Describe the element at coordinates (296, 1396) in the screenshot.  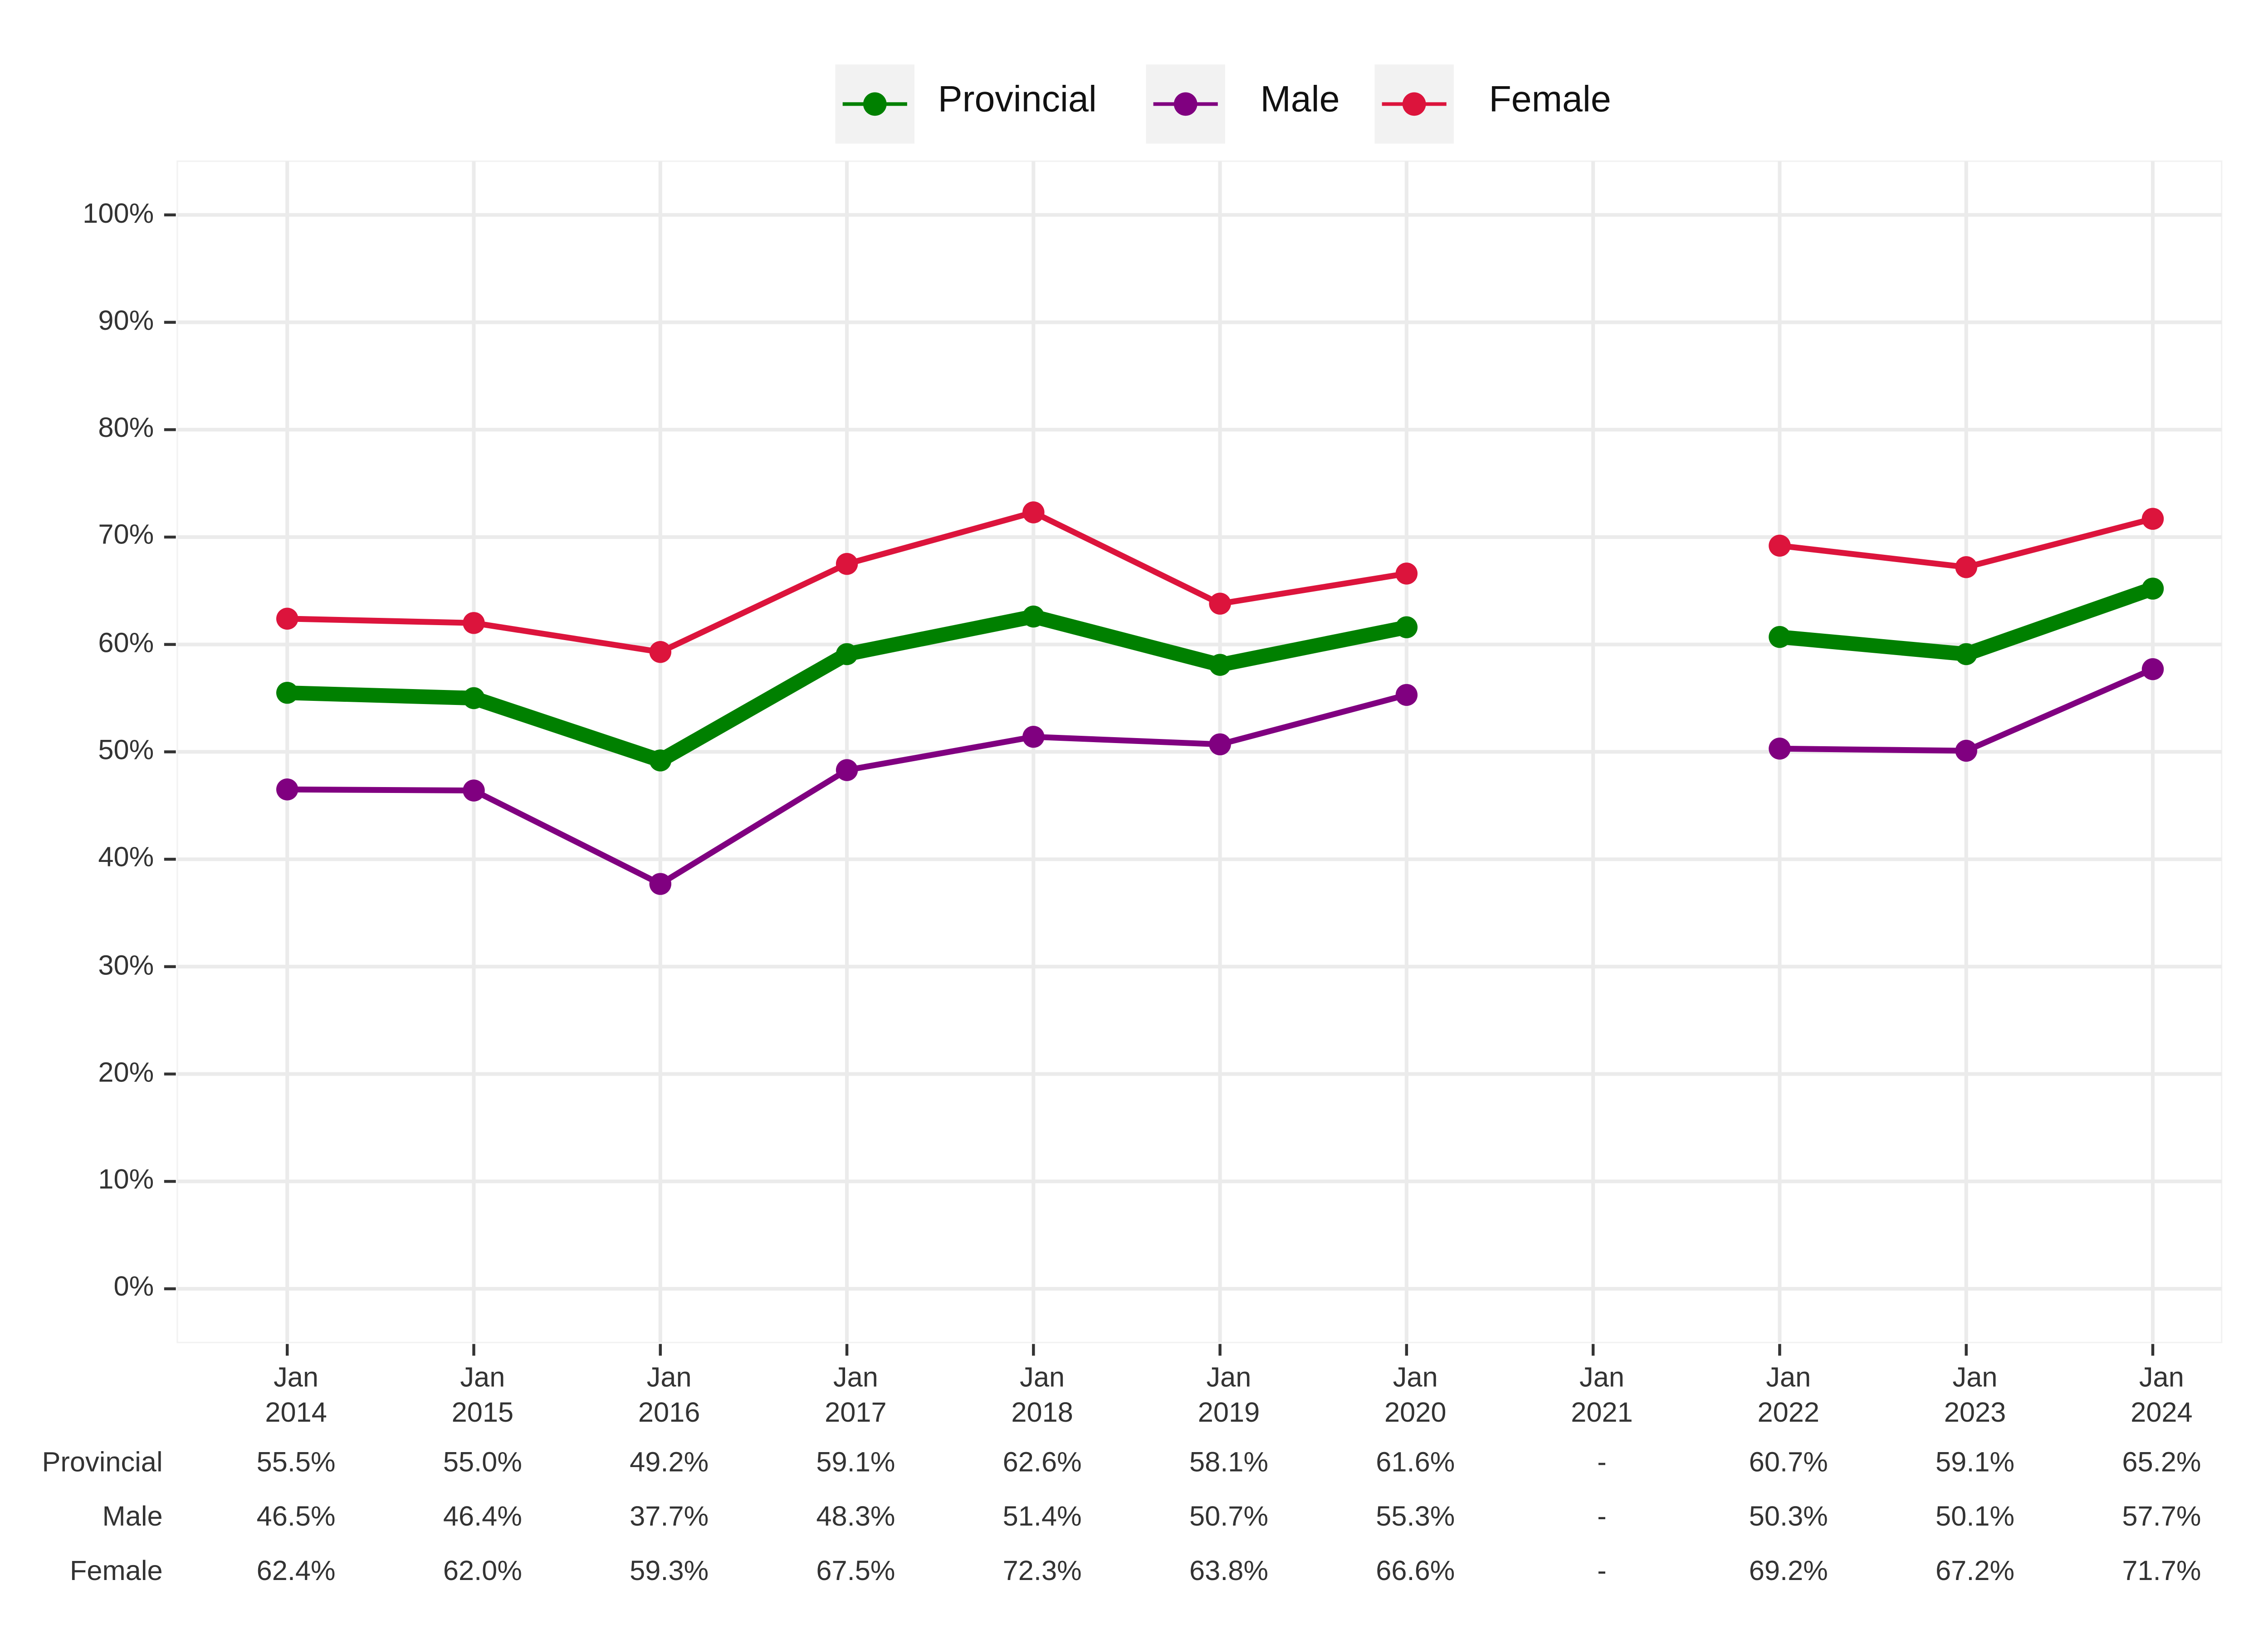
I see `x-tick-label: Jan 2014` at that location.